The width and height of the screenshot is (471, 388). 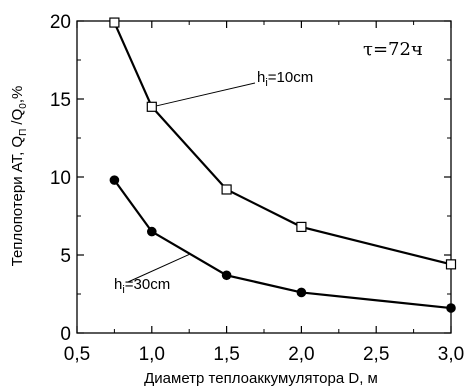 I want to click on x-tick-label: 2,5, so click(x=376, y=354).